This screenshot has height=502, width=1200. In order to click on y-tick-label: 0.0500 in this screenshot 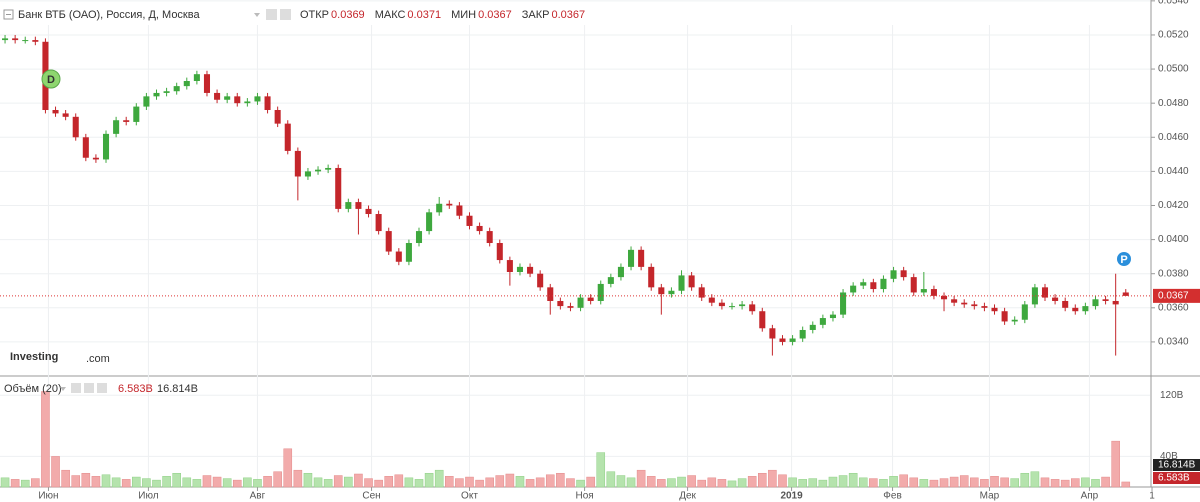, I will do `click(1173, 69)`.